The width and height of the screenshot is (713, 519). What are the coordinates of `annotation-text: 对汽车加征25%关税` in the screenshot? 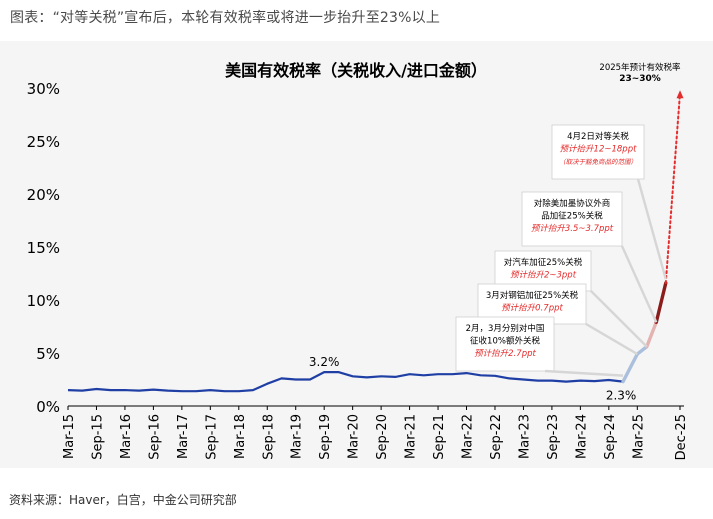 It's located at (543, 262).